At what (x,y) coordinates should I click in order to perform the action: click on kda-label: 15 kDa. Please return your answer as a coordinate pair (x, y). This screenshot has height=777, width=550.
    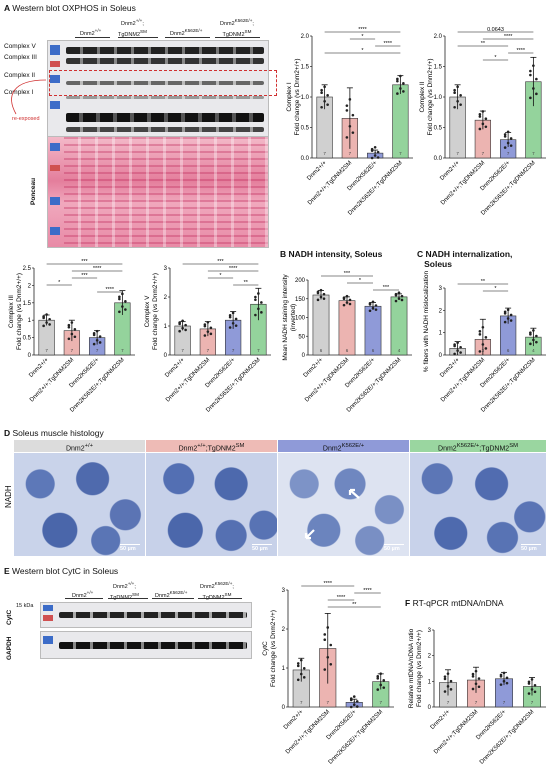
    Looking at the image, I should click on (25, 606).